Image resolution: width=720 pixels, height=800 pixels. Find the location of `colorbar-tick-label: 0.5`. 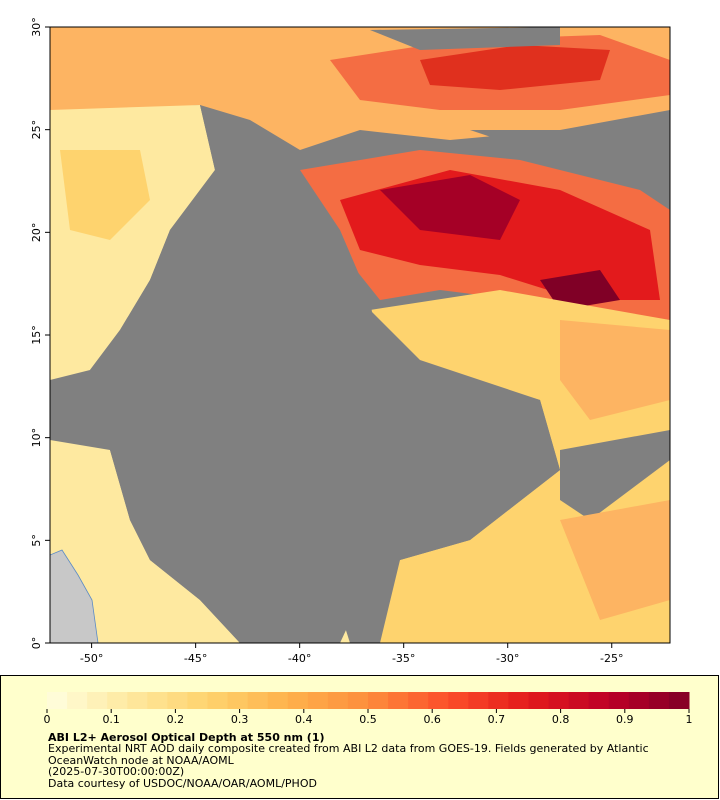

colorbar-tick-label: 0.5 is located at coordinates (368, 719).